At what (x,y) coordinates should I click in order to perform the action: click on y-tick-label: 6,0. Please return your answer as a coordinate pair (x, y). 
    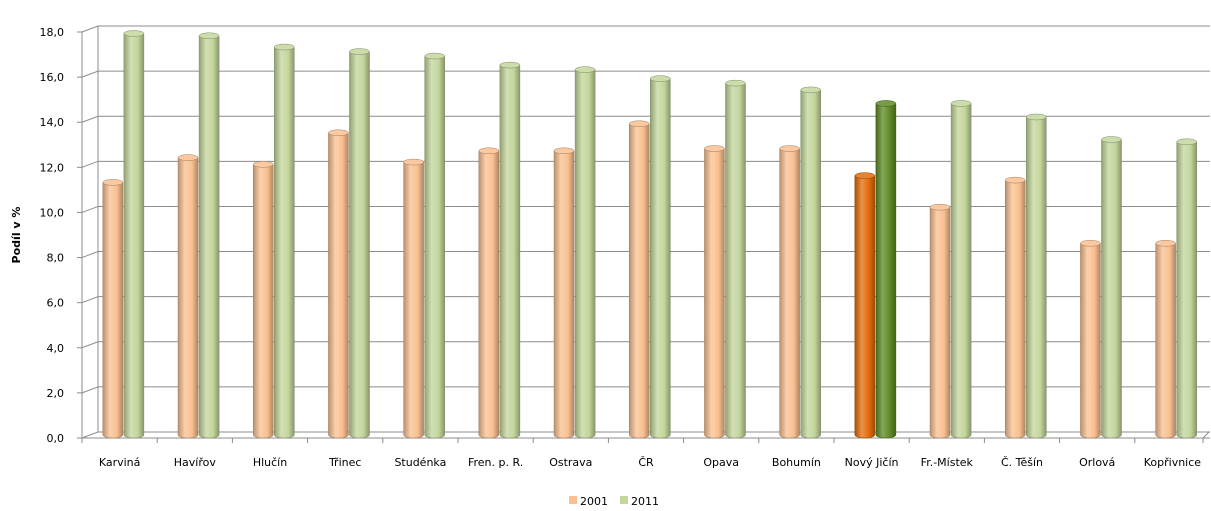
    Looking at the image, I should click on (56, 303).